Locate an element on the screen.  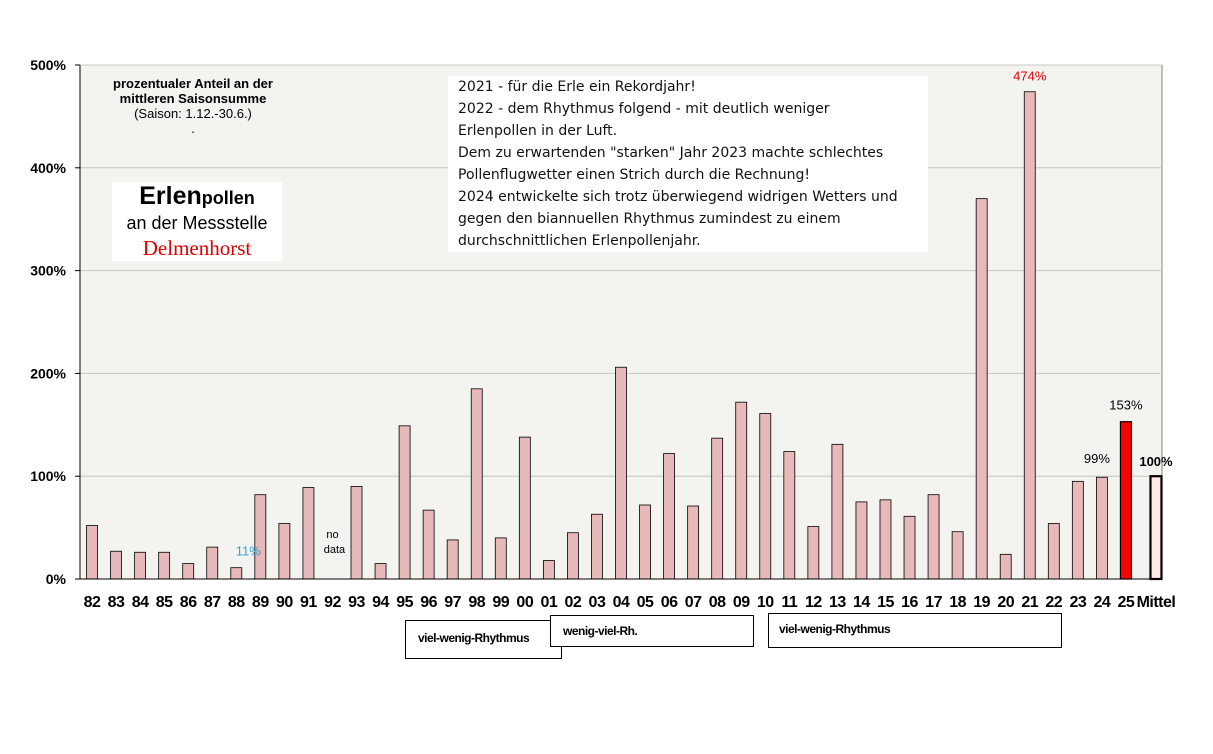
y-tick-label: 500% is located at coordinates (48, 65).